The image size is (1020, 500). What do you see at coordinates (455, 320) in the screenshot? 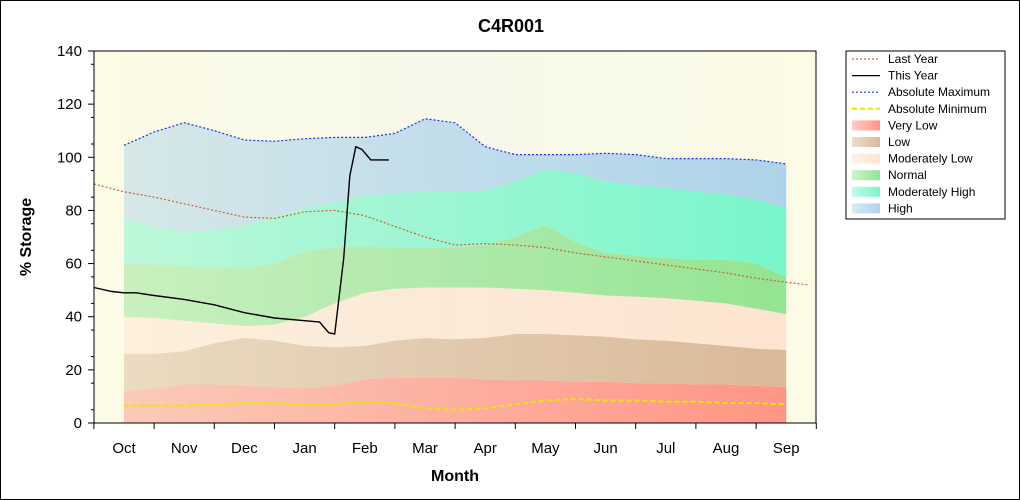
I see `band-moderately-low` at bounding box center [455, 320].